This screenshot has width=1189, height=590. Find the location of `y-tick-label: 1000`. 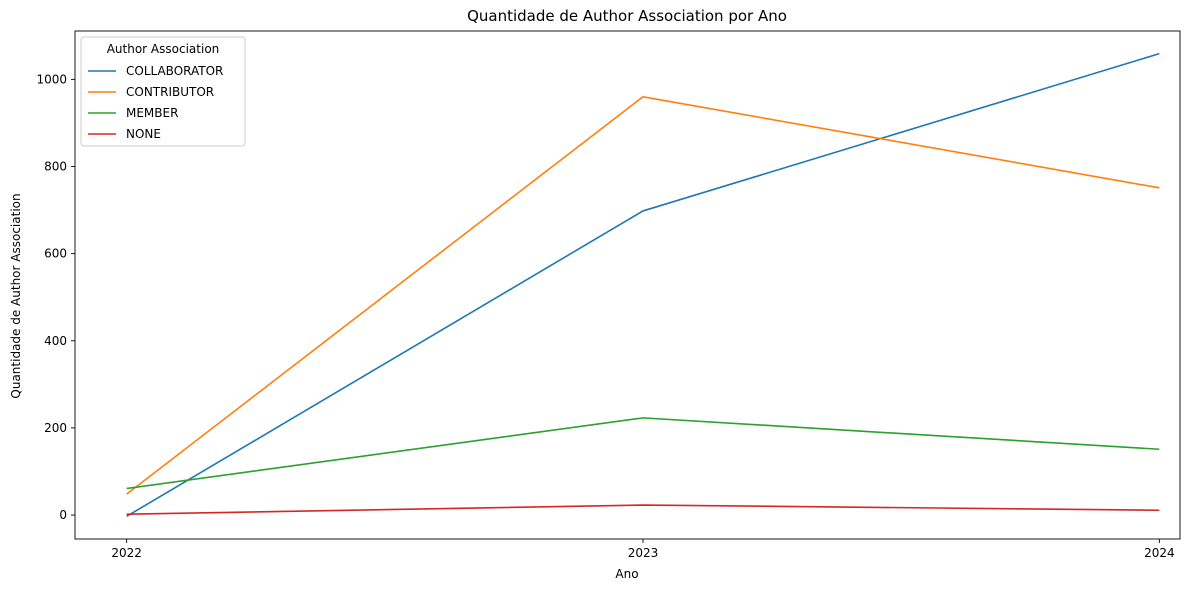

y-tick-label: 1000 is located at coordinates (51, 79).